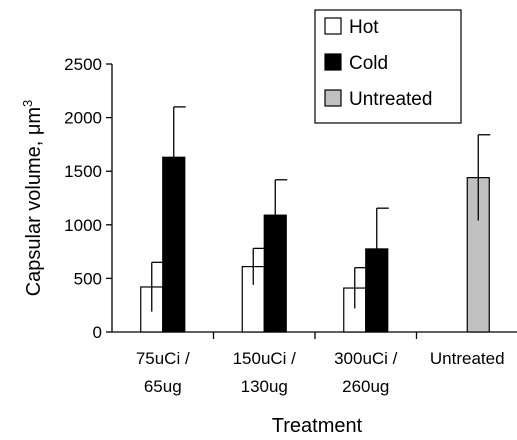 The height and width of the screenshot is (440, 517). I want to click on legend-label-untreated: Untreated, so click(390, 99).